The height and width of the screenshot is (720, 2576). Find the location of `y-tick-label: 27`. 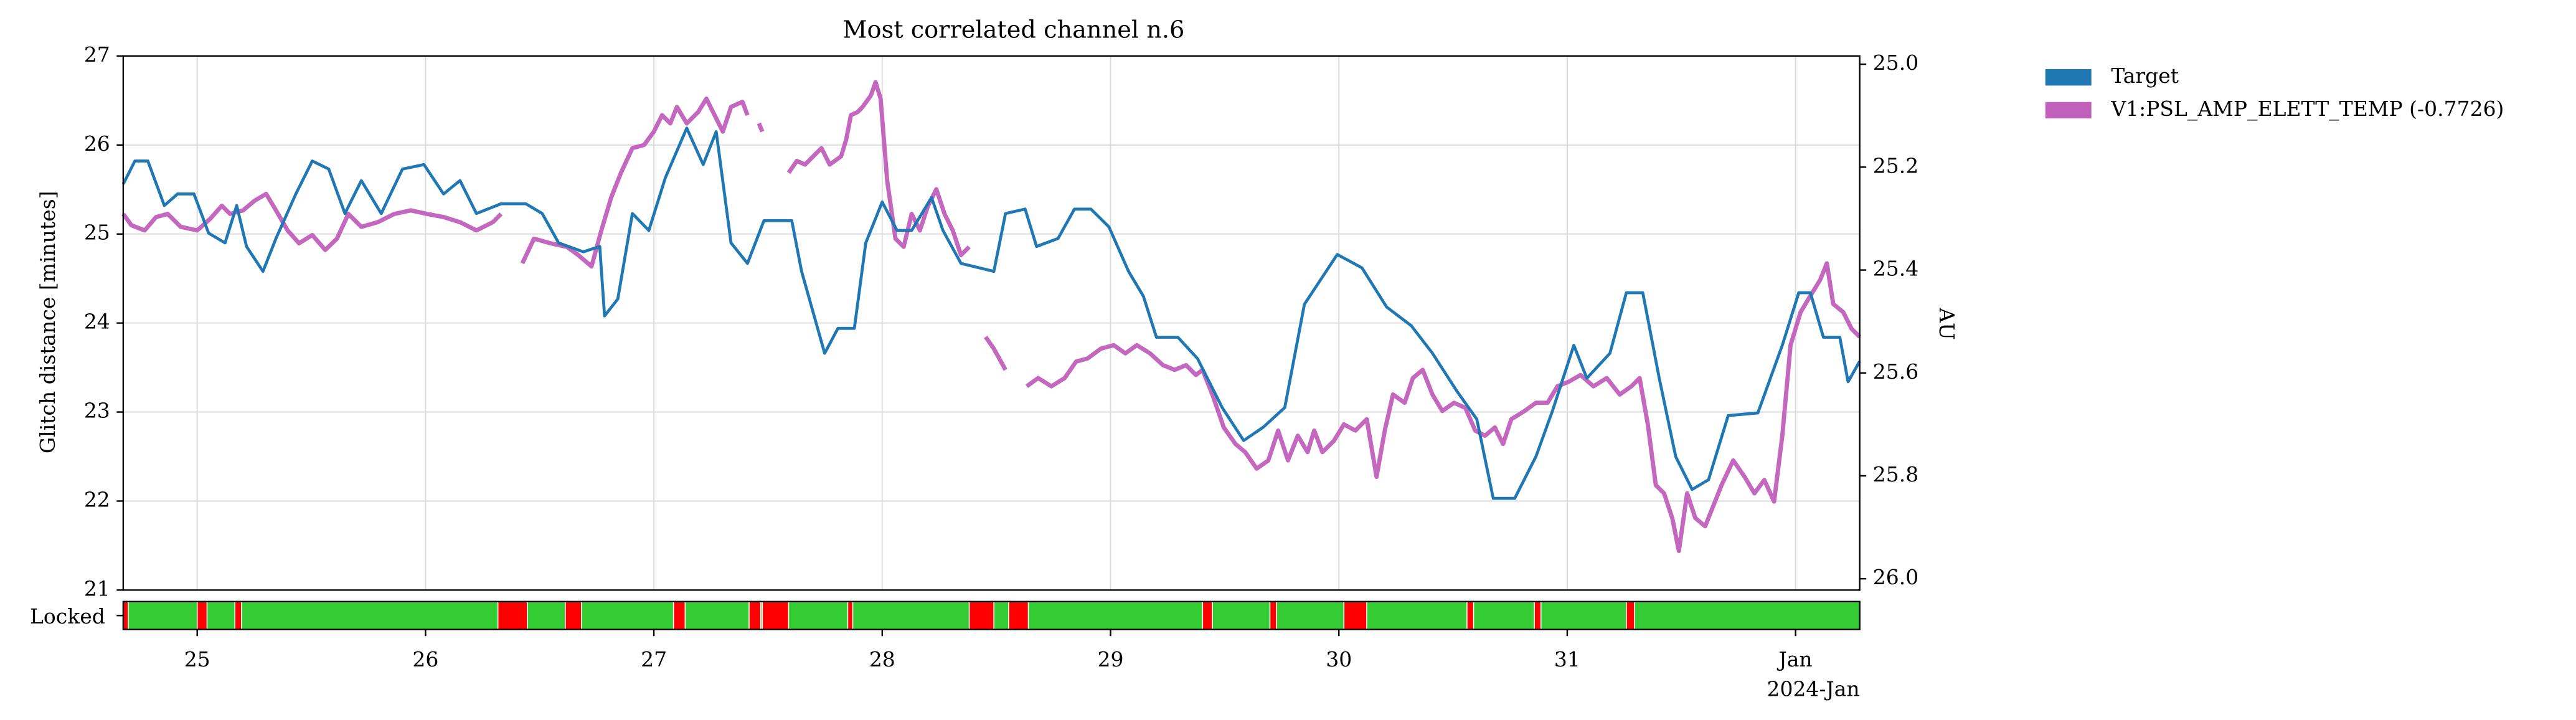

y-tick-label: 27 is located at coordinates (97, 54).